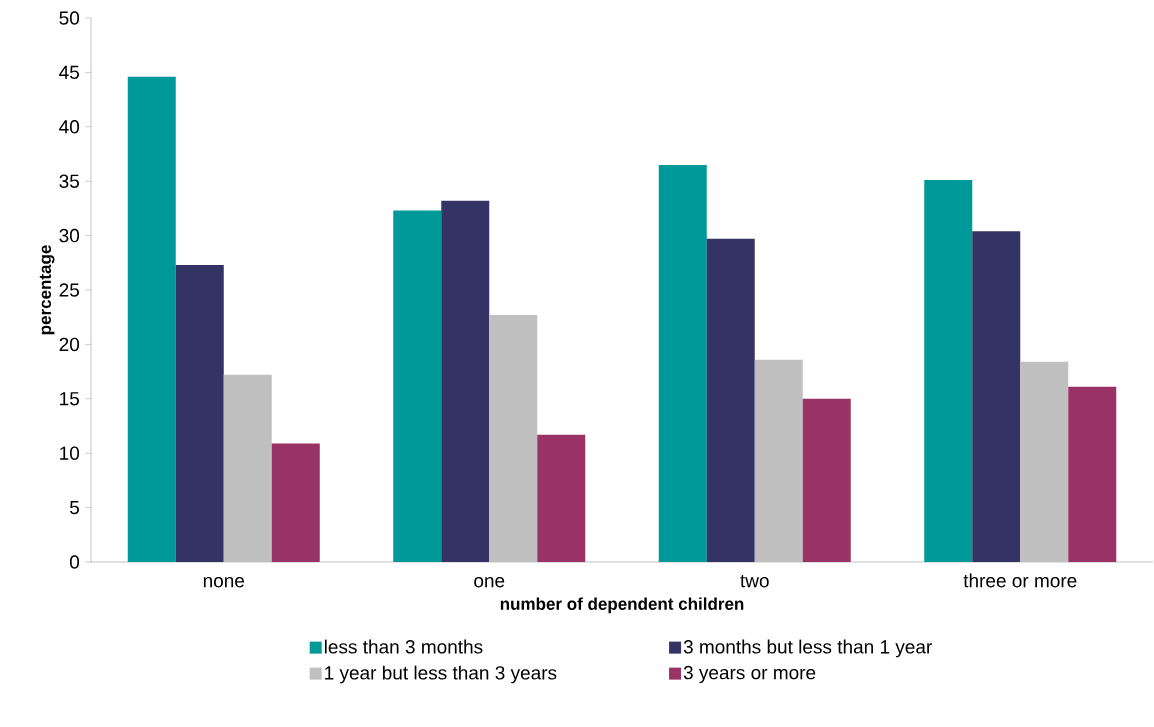 Image resolution: width=1154 pixels, height=727 pixels. What do you see at coordinates (403, 646) in the screenshot?
I see `legend-label: less than 3 months` at bounding box center [403, 646].